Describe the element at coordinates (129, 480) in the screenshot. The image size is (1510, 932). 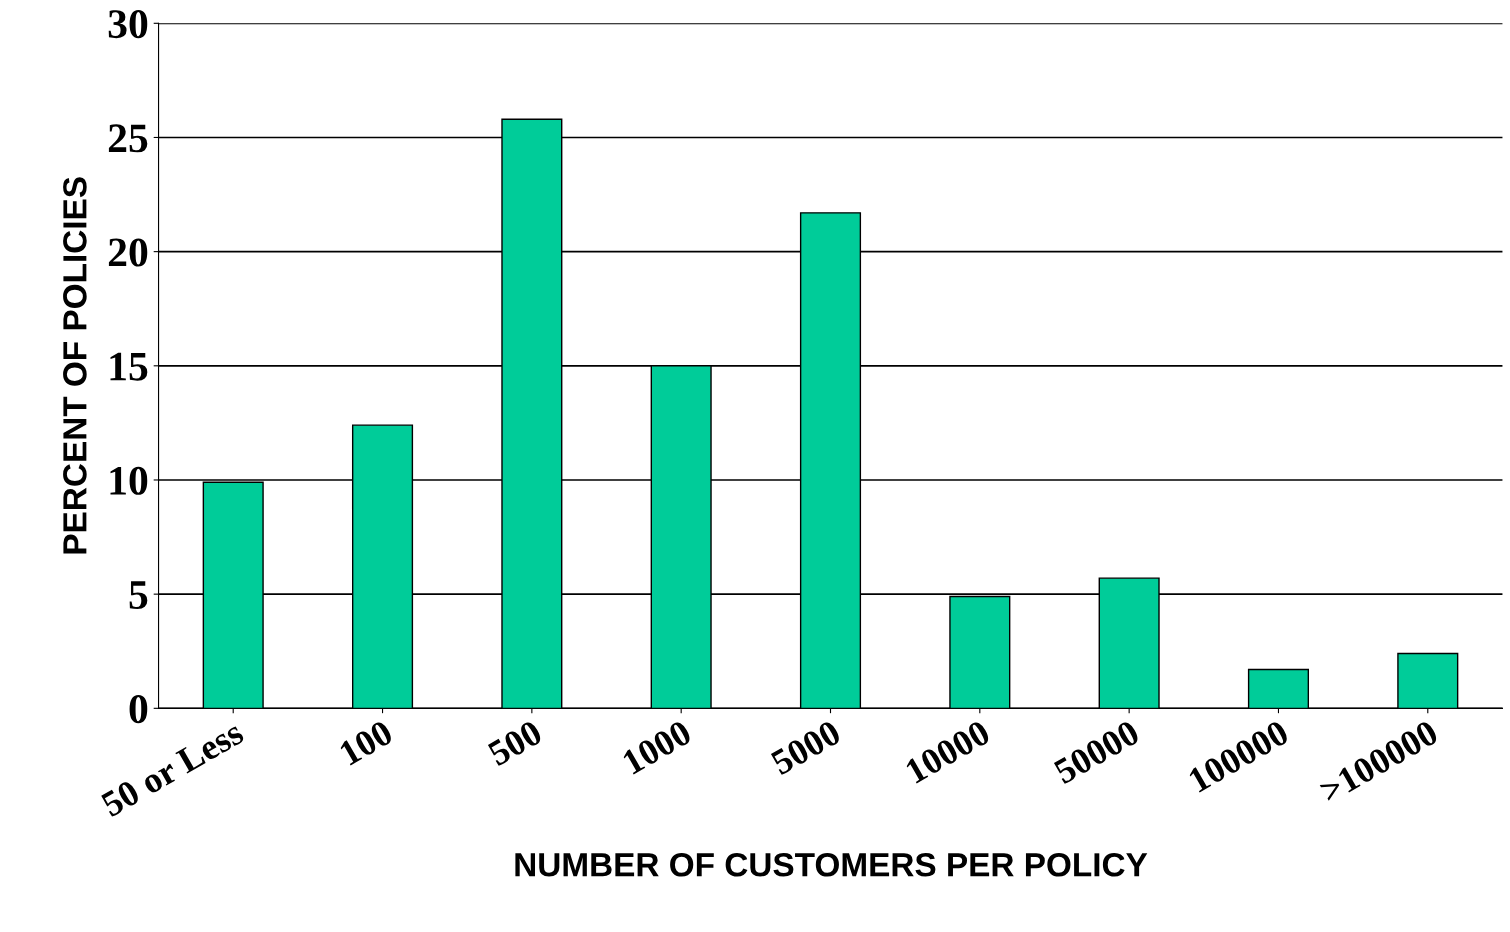
I see `y-tick-label: 10` at that location.